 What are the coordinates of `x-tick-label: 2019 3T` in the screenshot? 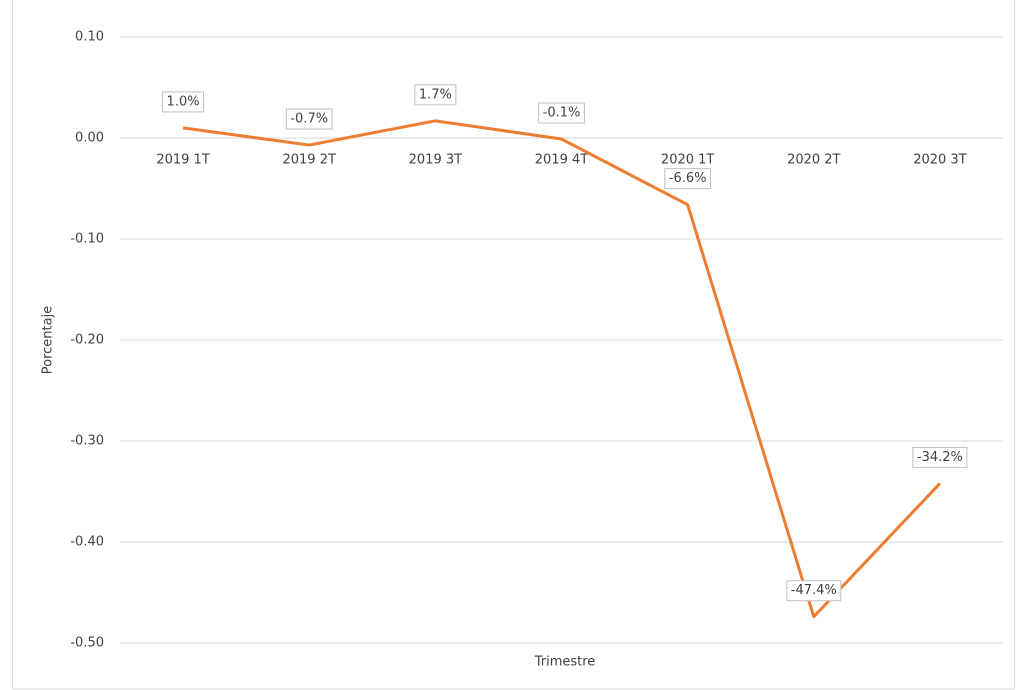 It's located at (435, 160).